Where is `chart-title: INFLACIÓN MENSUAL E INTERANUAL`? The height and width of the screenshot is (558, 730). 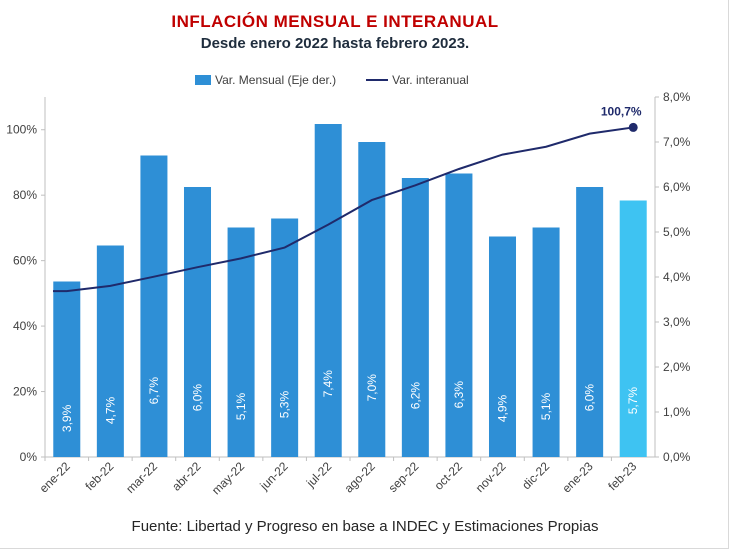
chart-title: INFLACIÓN MENSUAL E INTERANUAL is located at coordinates (335, 21).